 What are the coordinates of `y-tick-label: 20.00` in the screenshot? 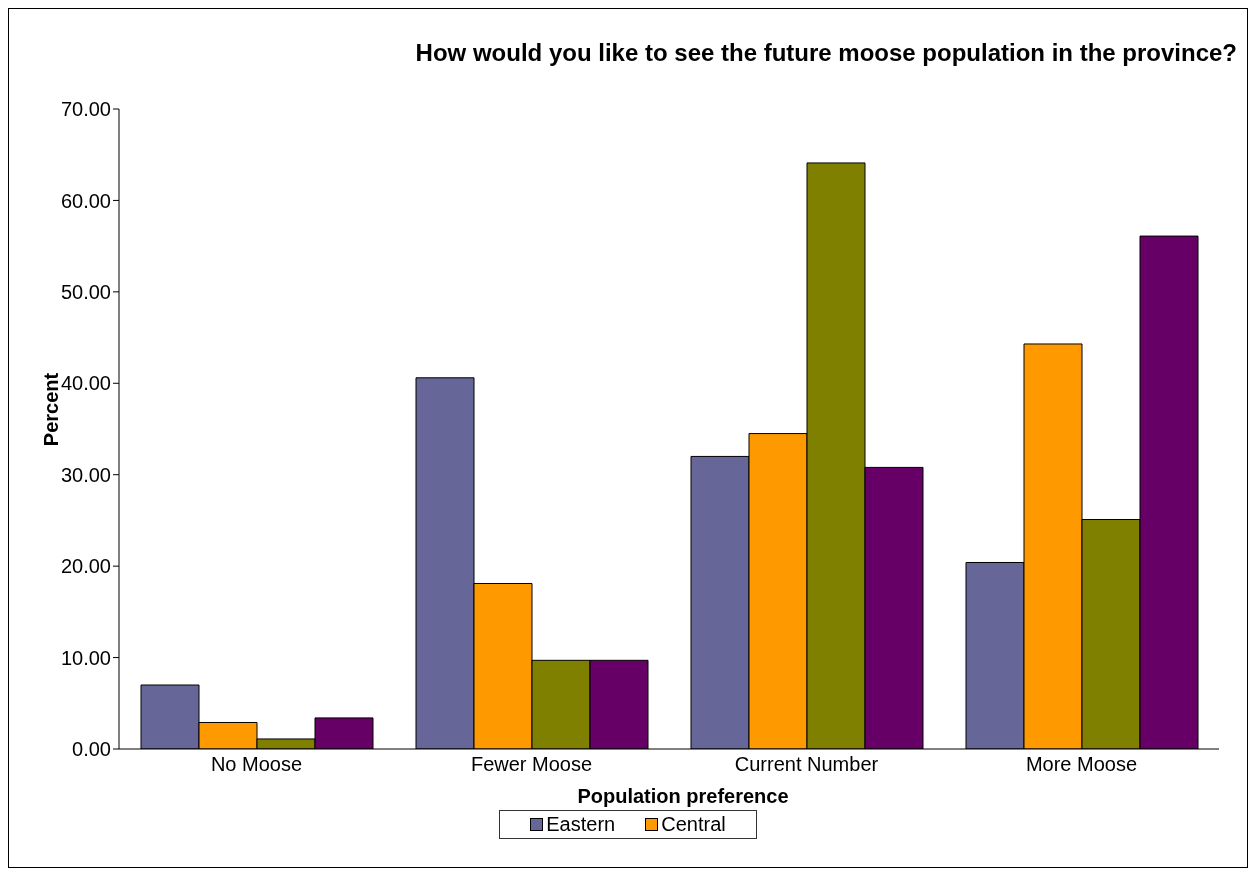 It's located at (85, 566).